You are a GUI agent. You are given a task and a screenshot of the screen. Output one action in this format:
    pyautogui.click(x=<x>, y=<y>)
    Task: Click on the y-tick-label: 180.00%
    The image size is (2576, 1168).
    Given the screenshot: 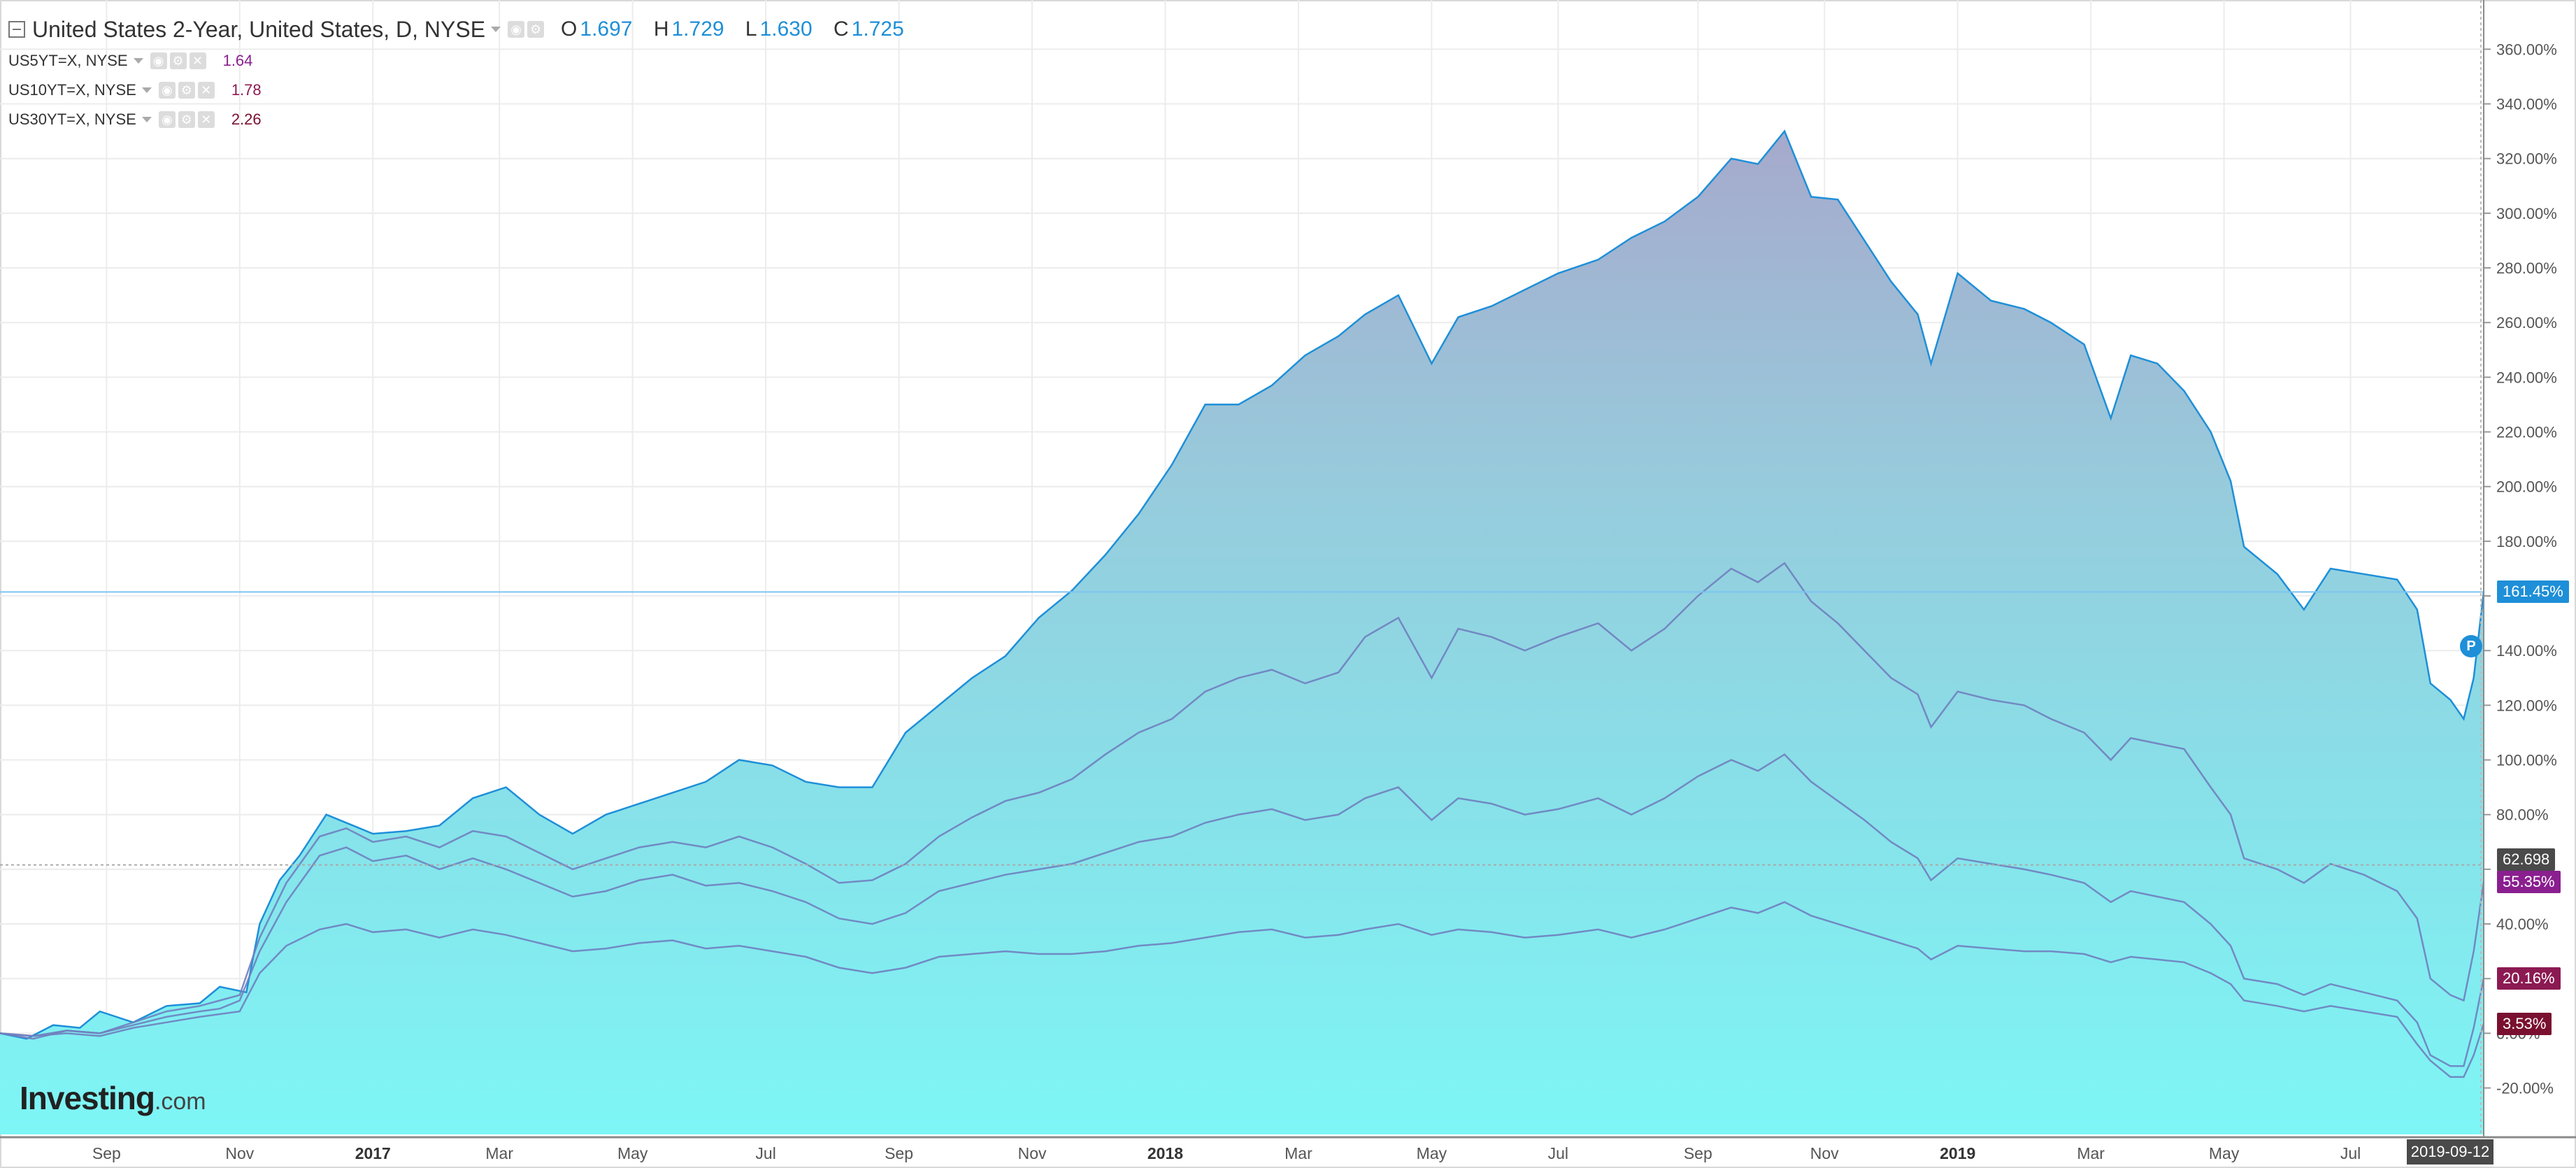 What is the action you would take?
    pyautogui.click(x=2526, y=541)
    